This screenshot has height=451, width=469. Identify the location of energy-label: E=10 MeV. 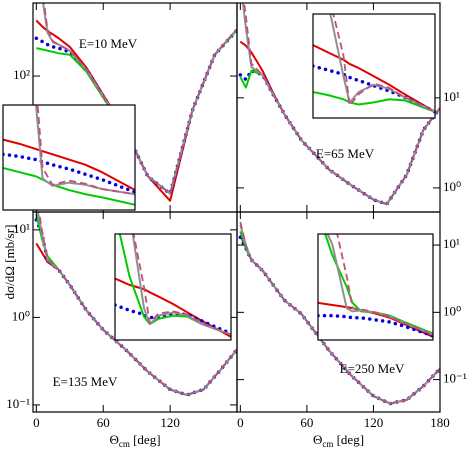
(108, 43).